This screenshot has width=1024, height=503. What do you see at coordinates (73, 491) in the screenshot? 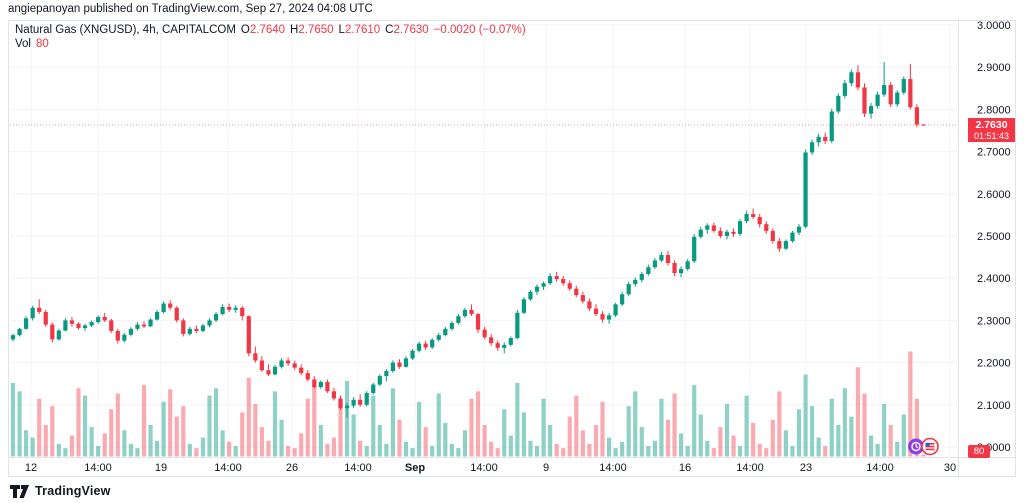
I see `tradingview-wordmark: TradingView` at bounding box center [73, 491].